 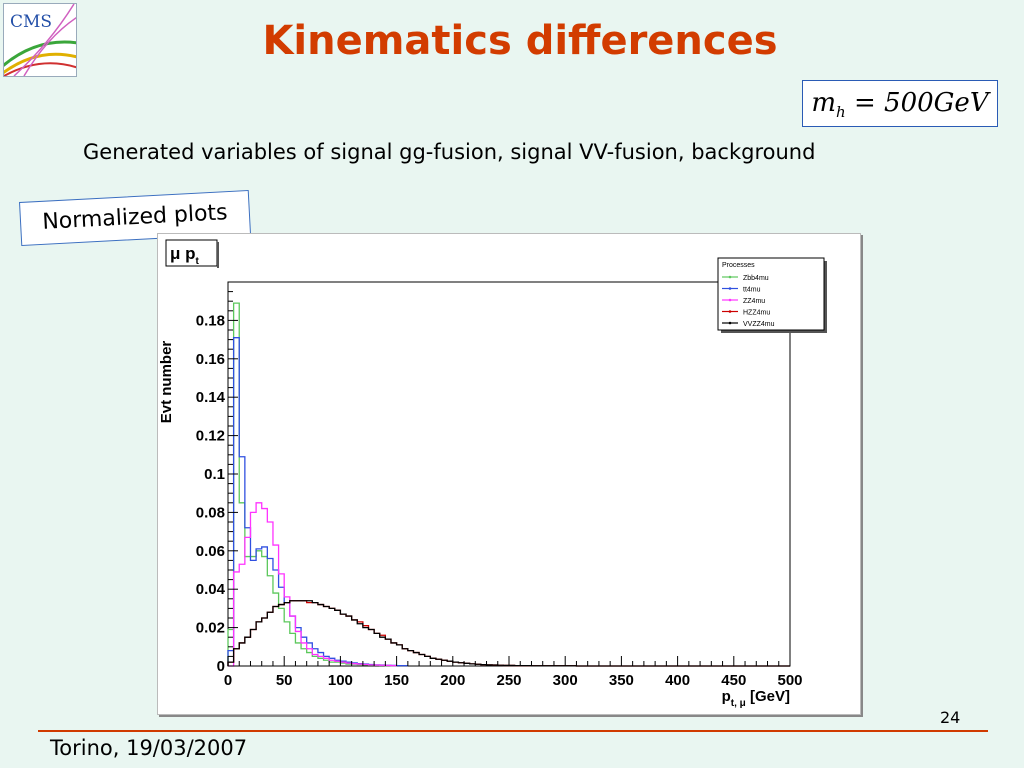 I want to click on y-tick-label: 0, so click(x=221, y=666).